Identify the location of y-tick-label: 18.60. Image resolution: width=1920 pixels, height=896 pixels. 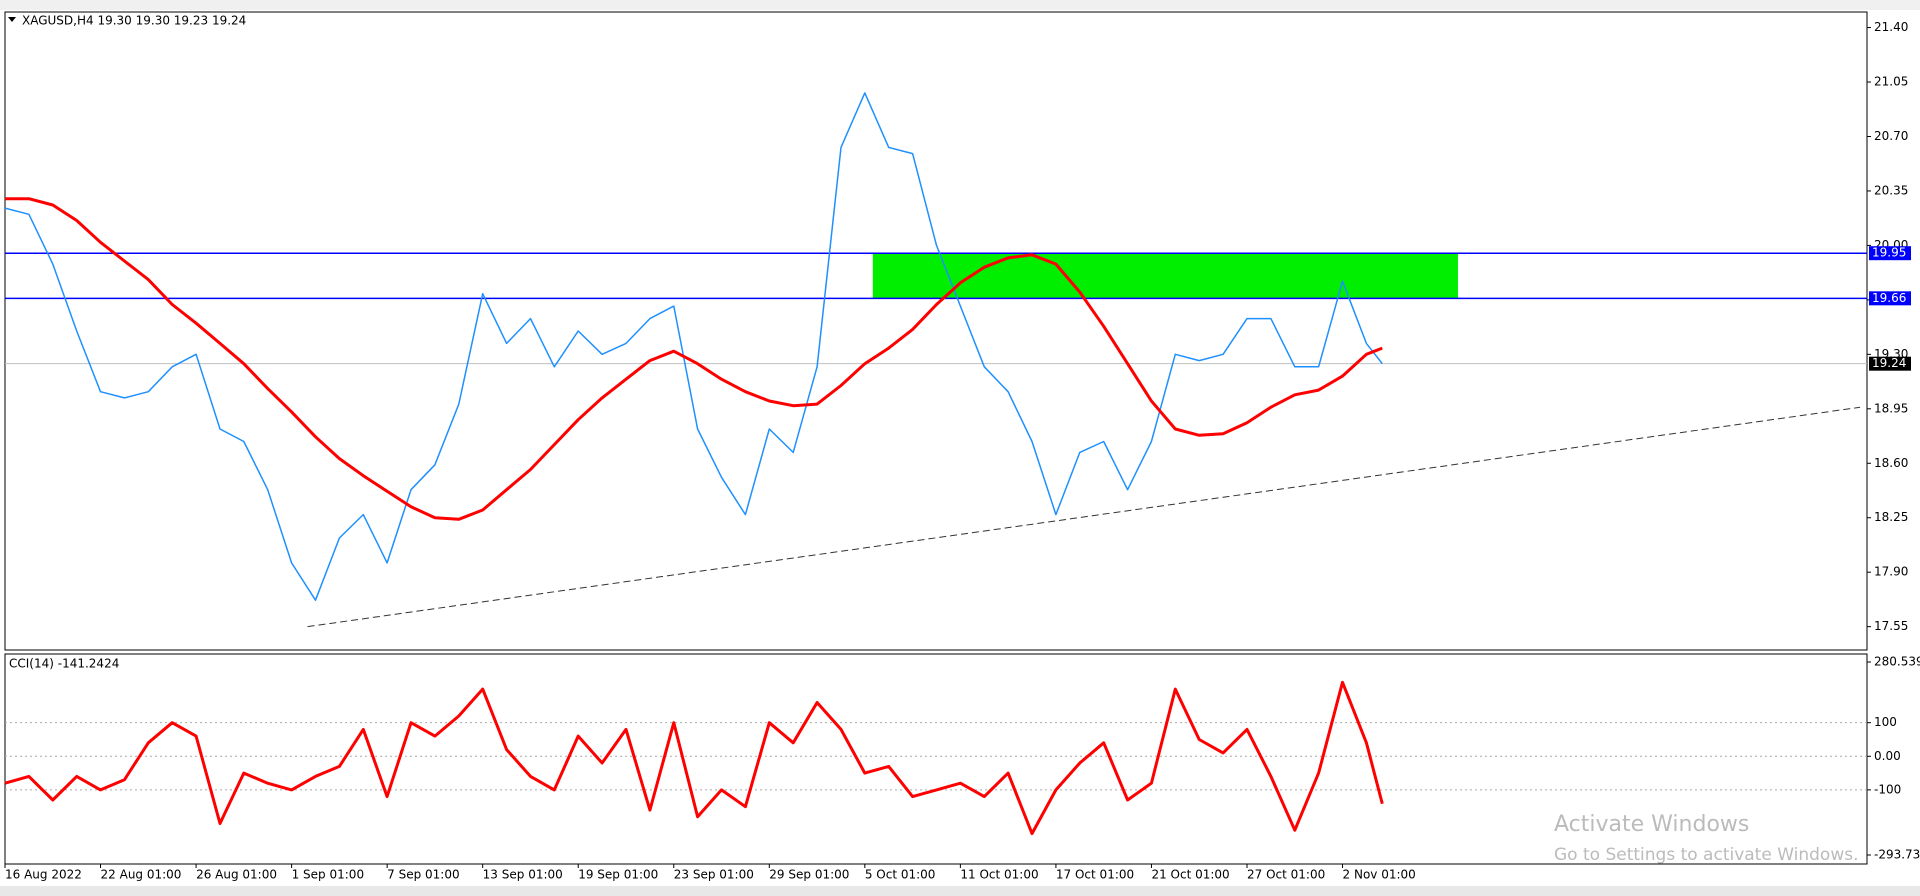
(1891, 463).